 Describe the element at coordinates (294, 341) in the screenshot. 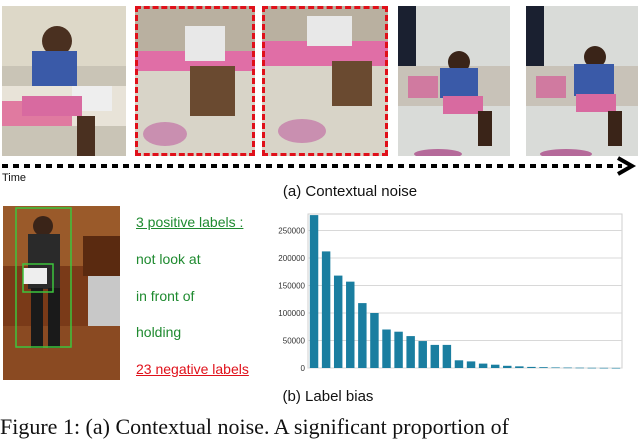

I see `y-tick-label: 50000` at that location.